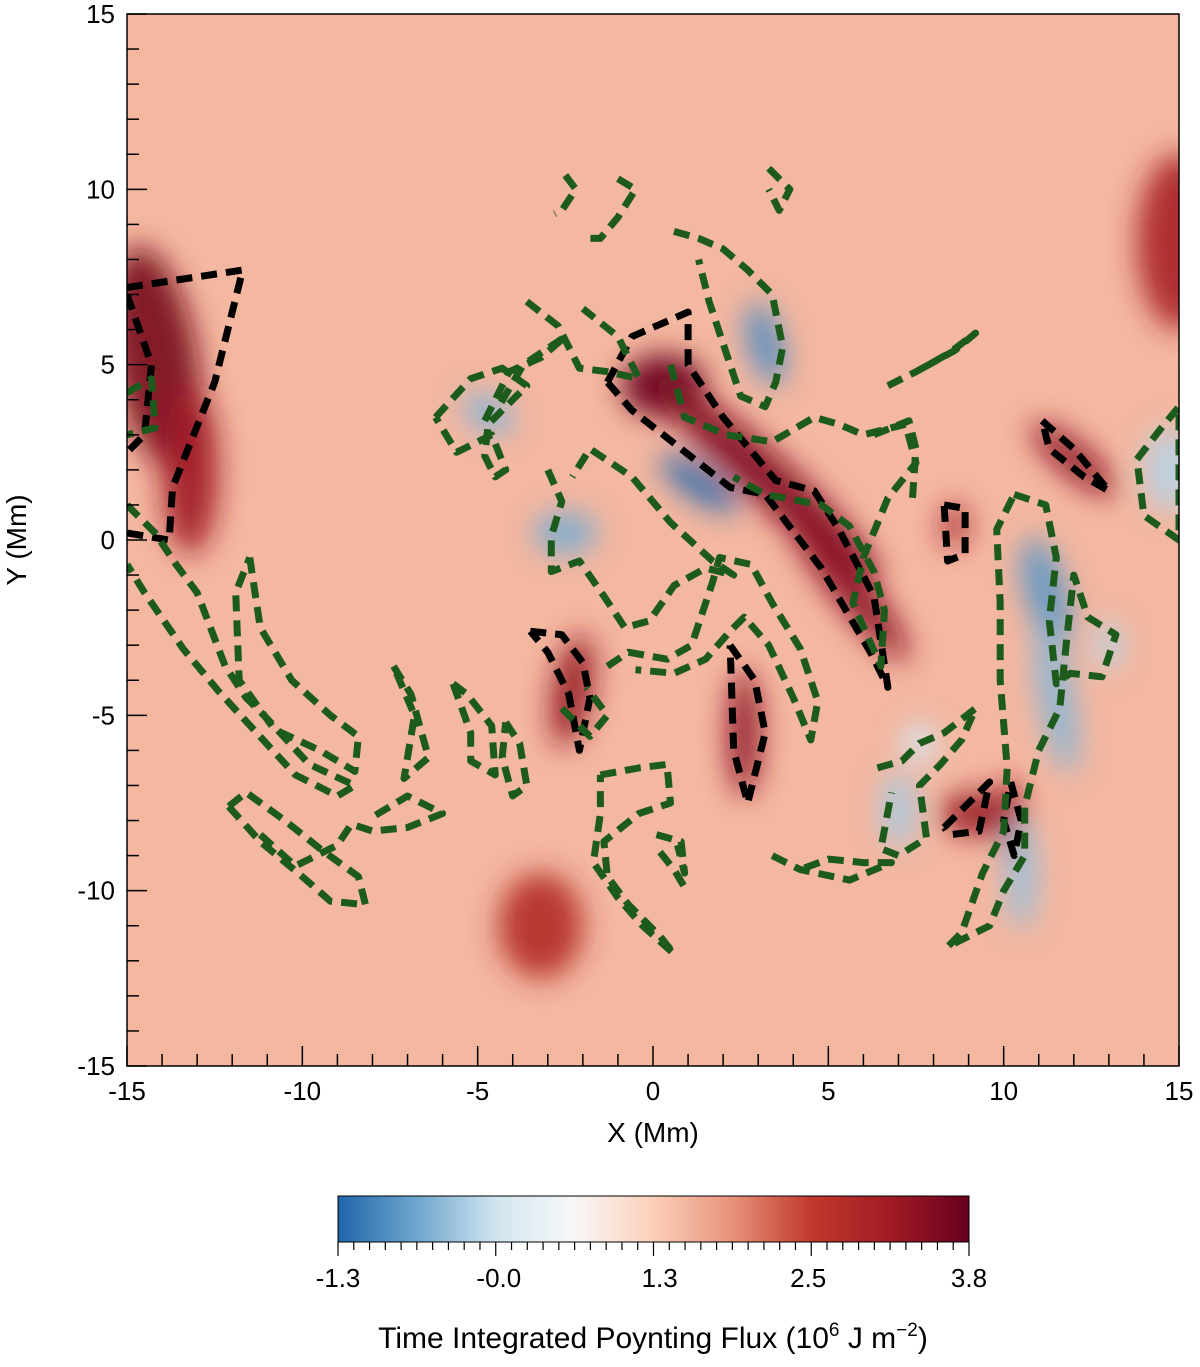 This screenshot has height=1367, width=1200. Describe the element at coordinates (100, 14) in the screenshot. I see `y-tick-label: 15` at that location.